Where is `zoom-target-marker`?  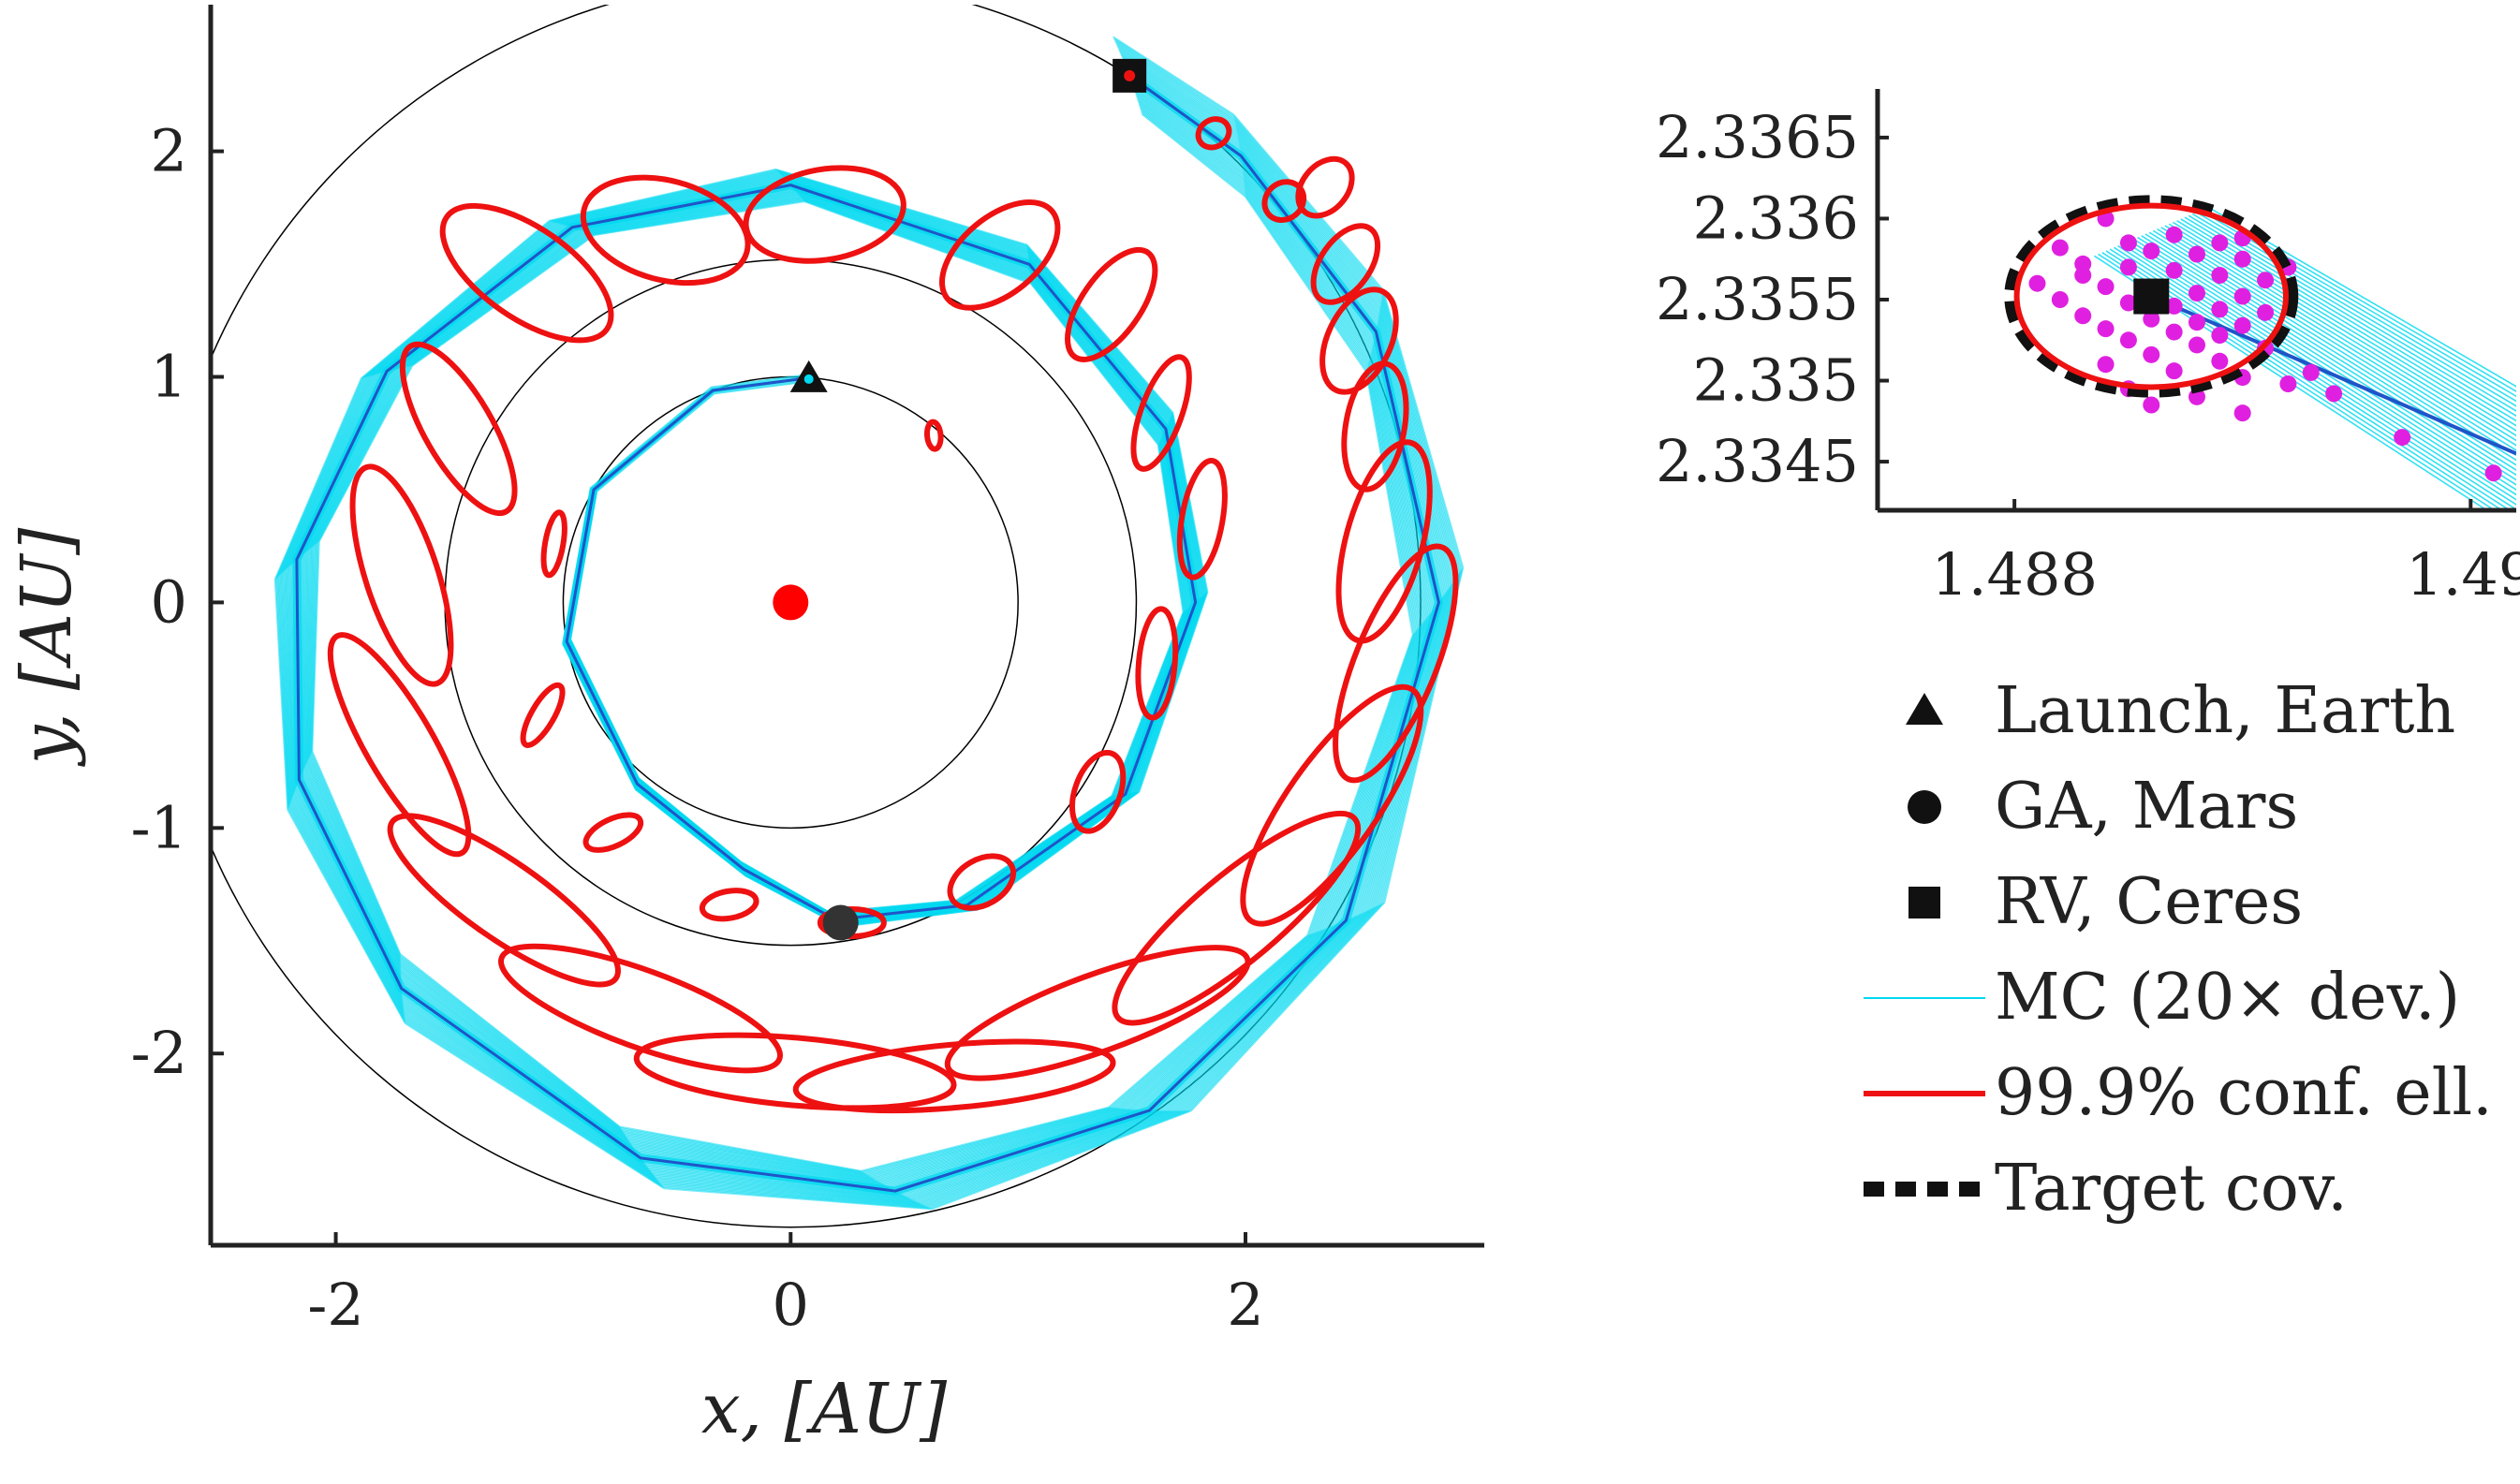 zoom-target-marker is located at coordinates (2151, 296).